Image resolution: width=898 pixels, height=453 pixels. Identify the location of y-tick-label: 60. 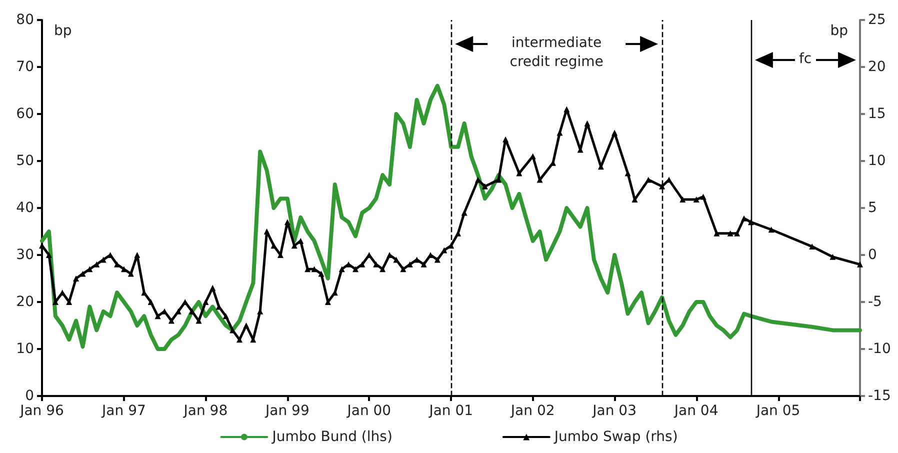
(25, 114).